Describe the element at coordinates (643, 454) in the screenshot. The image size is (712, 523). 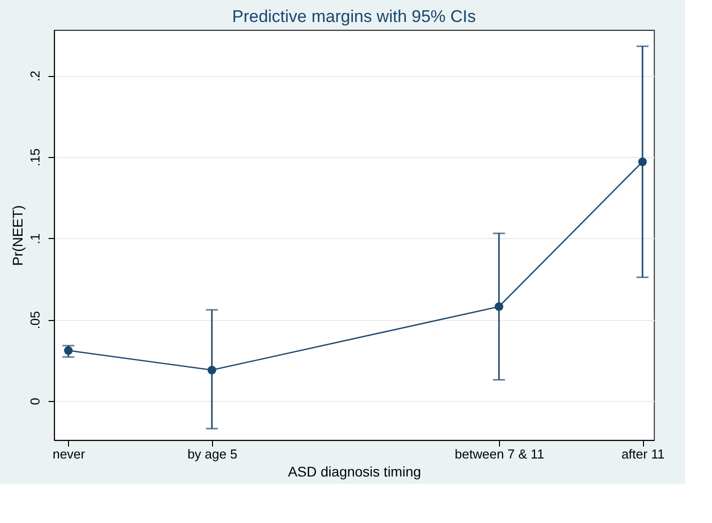
I see `x-tick-label: after 11` at that location.